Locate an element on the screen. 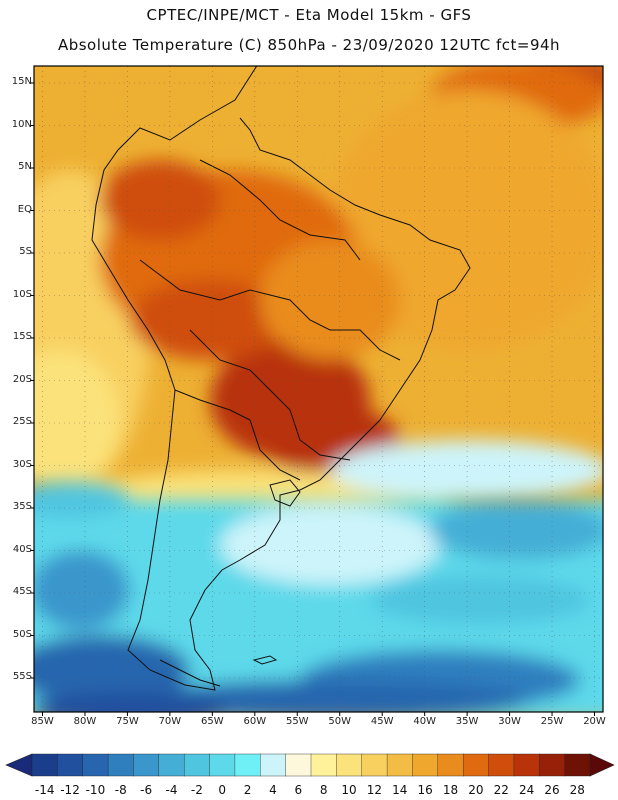 The width and height of the screenshot is (618, 800). colorbar is located at coordinates (310, 765).